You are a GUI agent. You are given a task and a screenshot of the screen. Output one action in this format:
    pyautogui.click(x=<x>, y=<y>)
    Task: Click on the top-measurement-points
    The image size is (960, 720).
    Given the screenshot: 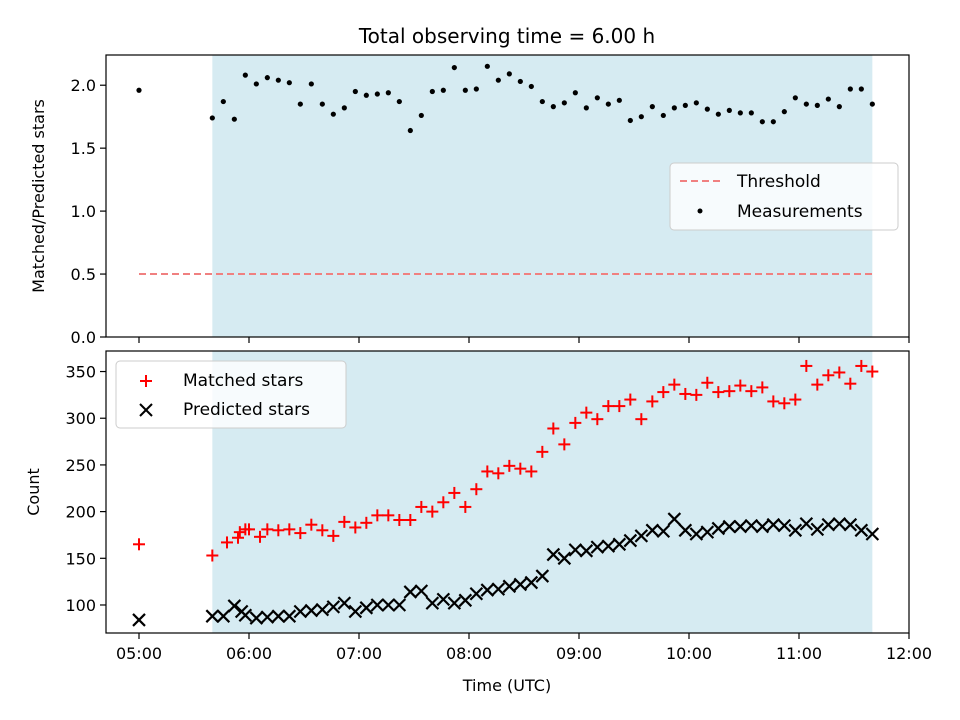 What is the action you would take?
    pyautogui.click(x=505, y=98)
    